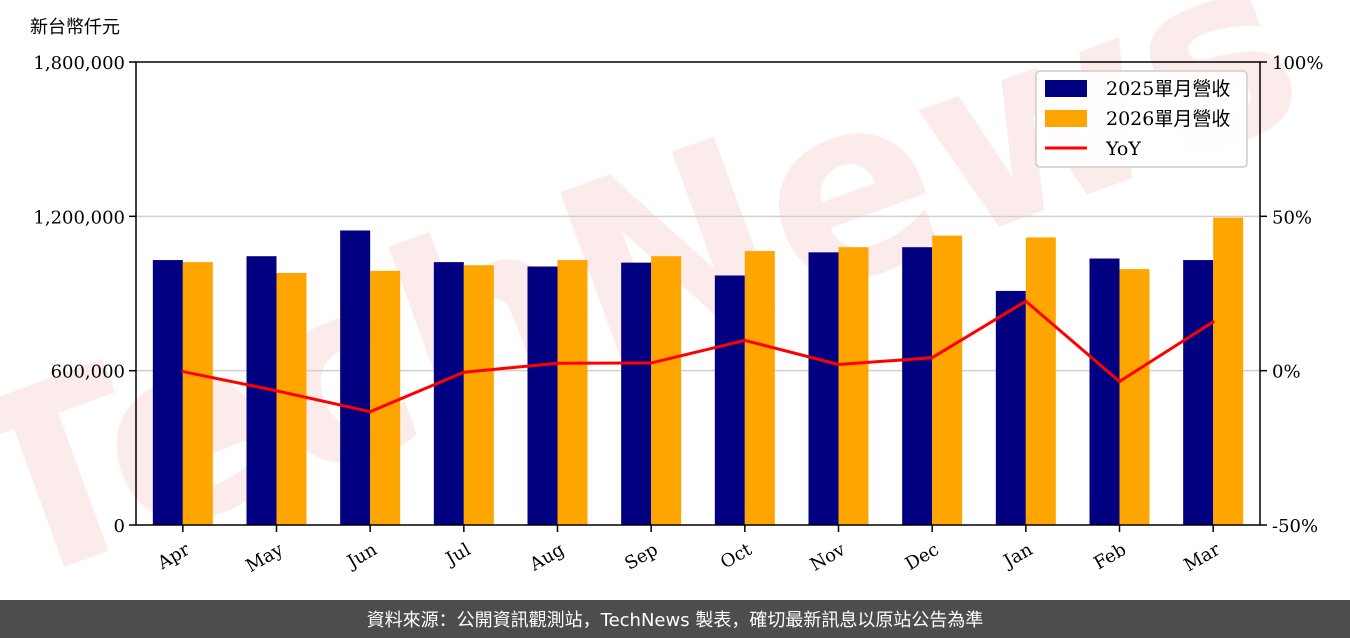 The image size is (1350, 638). I want to click on legend: 2025單月營收 2026單月營收 YoY, so click(1141, 119).